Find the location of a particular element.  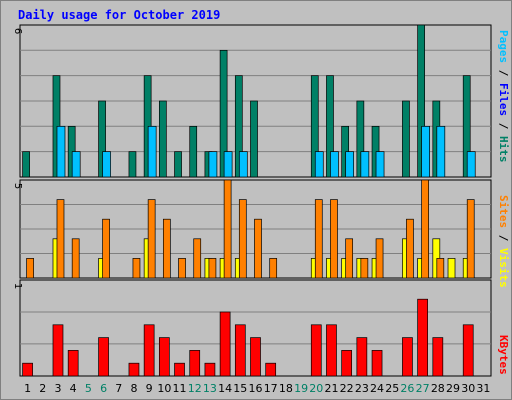

day-label-18: 18 is located at coordinates (286, 388).